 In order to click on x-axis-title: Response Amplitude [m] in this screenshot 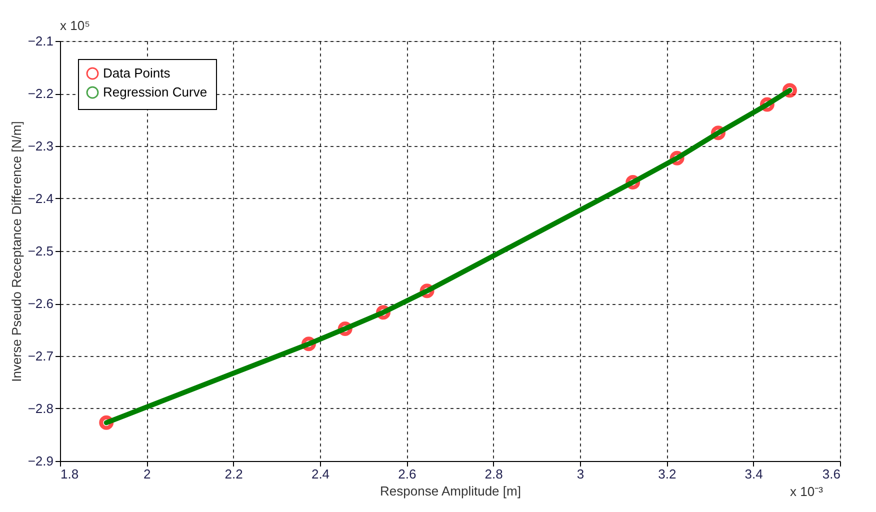, I will do `click(450, 491)`.